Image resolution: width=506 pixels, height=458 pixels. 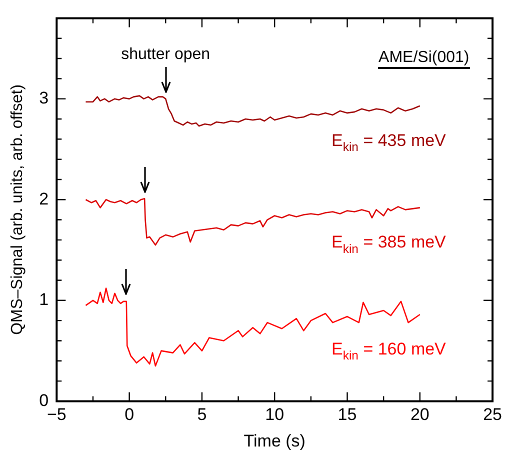 I want to click on x-tick-label: 25, so click(x=492, y=414).